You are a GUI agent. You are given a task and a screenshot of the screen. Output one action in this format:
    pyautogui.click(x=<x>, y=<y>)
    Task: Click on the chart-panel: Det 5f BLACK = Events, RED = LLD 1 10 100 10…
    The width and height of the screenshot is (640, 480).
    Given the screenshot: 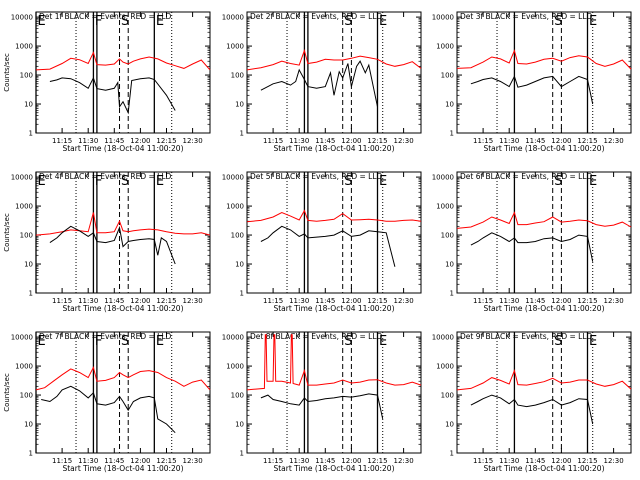 What is the action you would take?
    pyautogui.click(x=322, y=242)
    